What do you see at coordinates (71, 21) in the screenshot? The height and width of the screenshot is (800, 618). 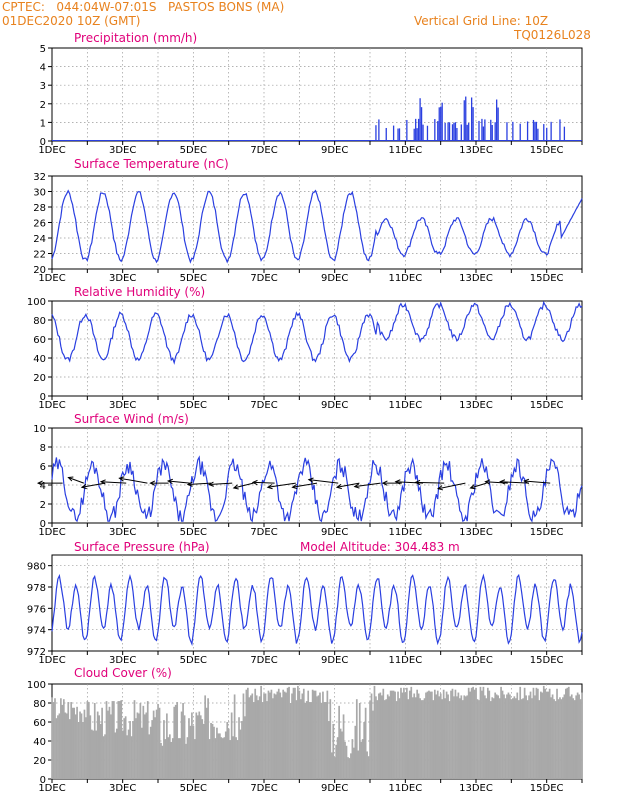 I see `run-header: 01DEC2020 10Z (GMT)` at bounding box center [71, 21].